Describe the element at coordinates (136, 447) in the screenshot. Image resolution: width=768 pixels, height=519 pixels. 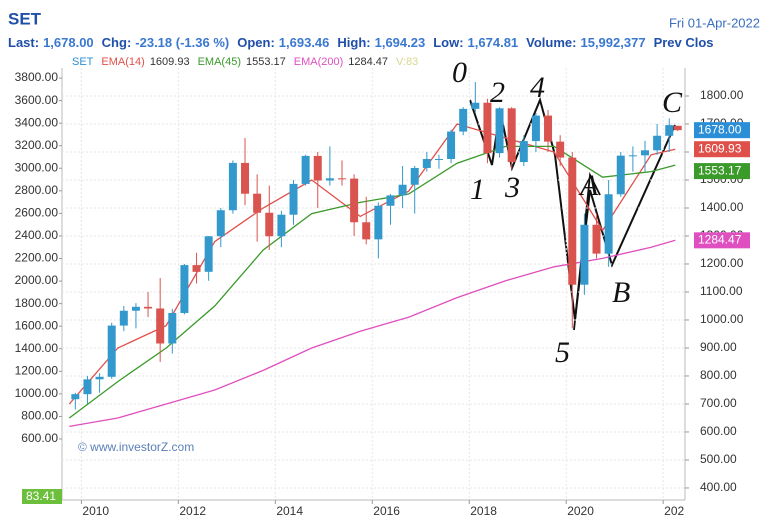
I see `watermark: © www.investorZ.com` at that location.